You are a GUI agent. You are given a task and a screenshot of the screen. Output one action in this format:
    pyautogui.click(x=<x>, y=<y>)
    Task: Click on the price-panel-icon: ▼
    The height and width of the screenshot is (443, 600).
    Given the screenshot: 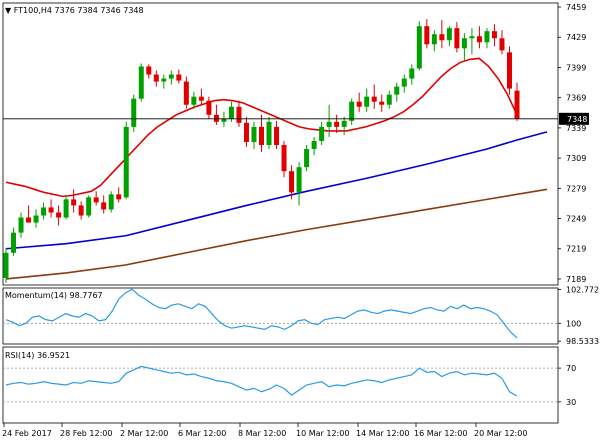 What is the action you would take?
    pyautogui.click(x=8, y=10)
    